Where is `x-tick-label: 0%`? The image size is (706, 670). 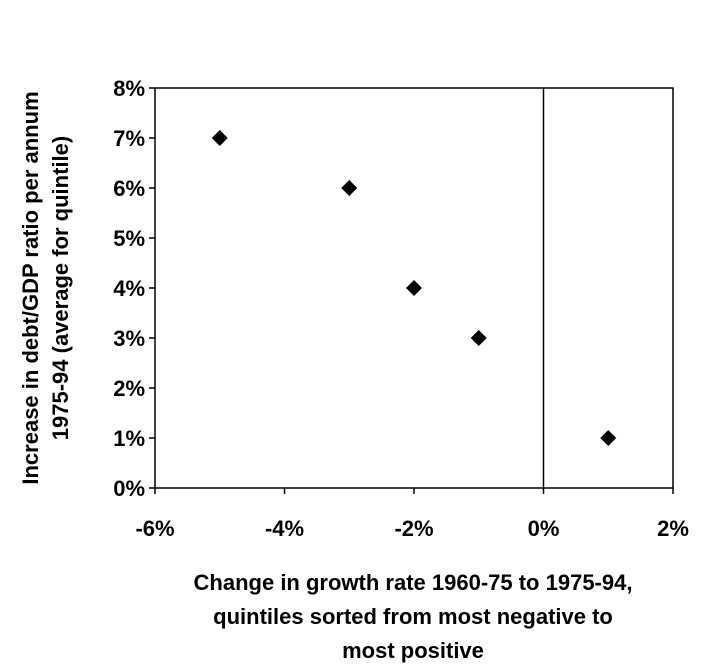
x-tick-label: 0% is located at coordinates (544, 528).